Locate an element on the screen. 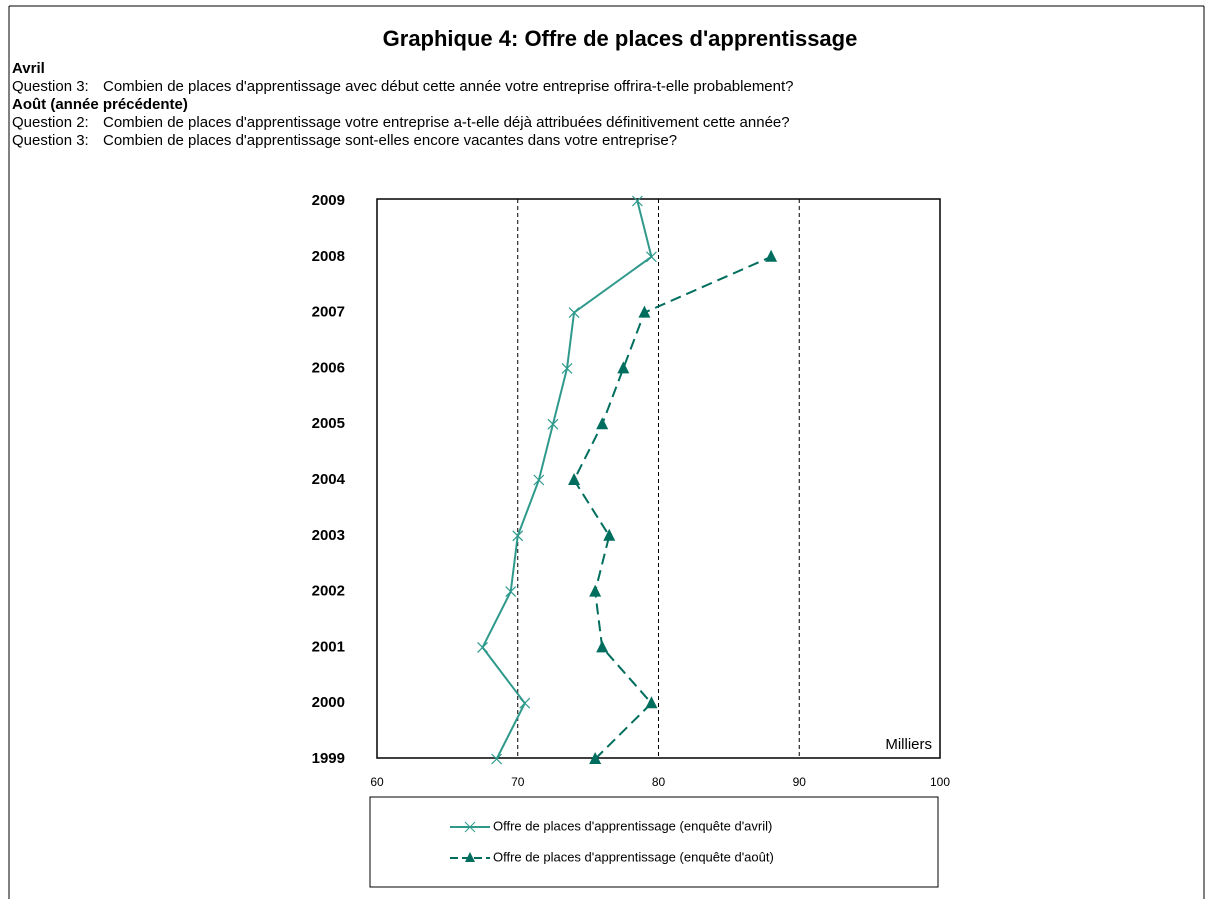 The image size is (1210, 899). y-tick-label: 2009 is located at coordinates (328, 200).